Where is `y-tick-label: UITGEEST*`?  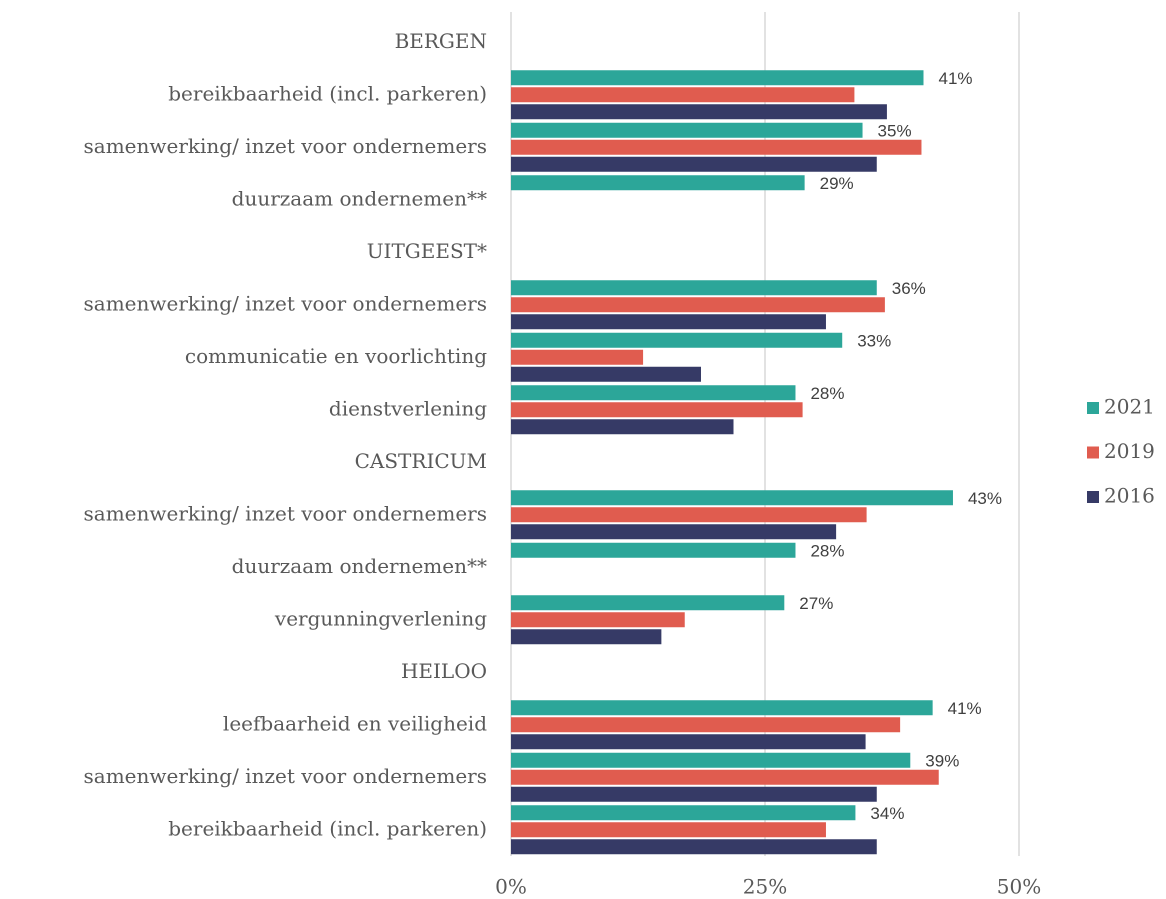 y-tick-label: UITGEEST* is located at coordinates (427, 251).